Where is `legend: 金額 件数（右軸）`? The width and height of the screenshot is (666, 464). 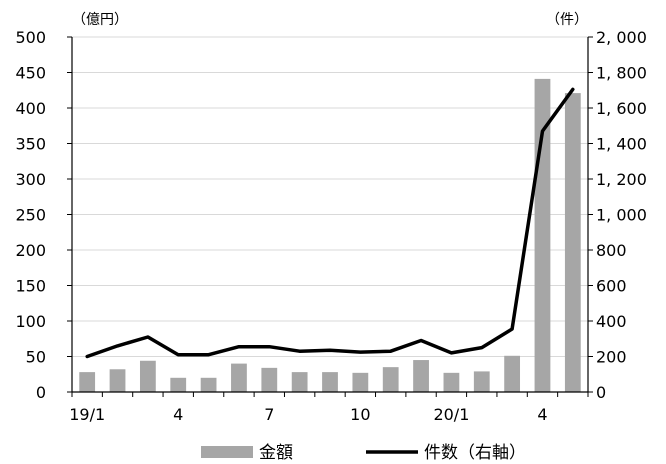 legend: 金額 件数（右軸） is located at coordinates (363, 453).